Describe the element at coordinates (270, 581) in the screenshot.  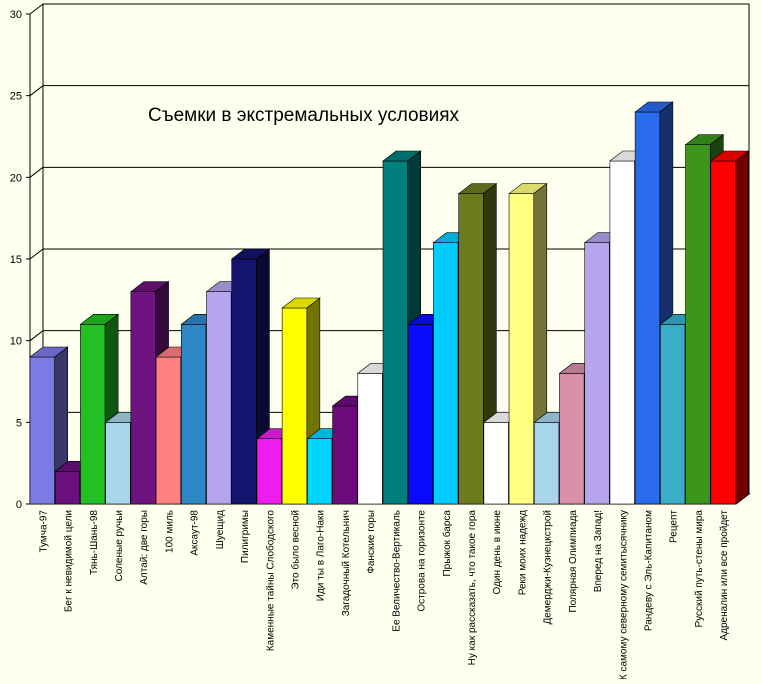
I see `x-tick-label: Каменные тайны Слободского` at that location.